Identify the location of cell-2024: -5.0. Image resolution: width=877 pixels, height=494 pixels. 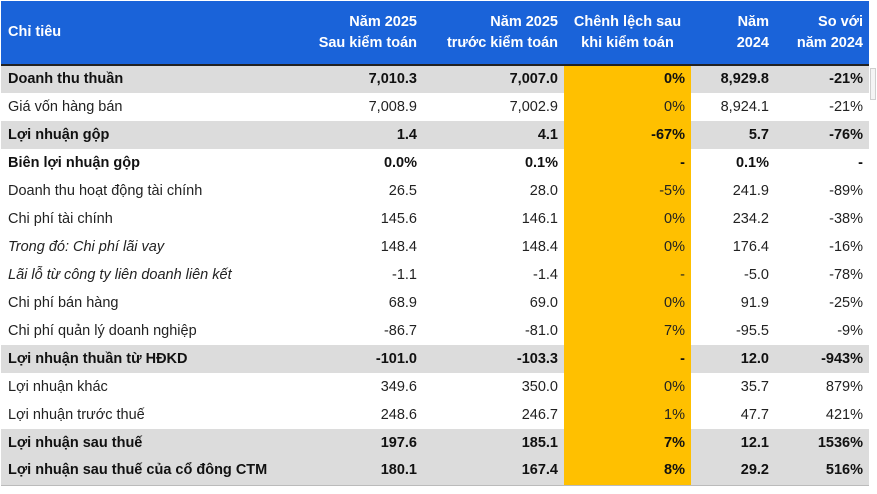
(756, 274).